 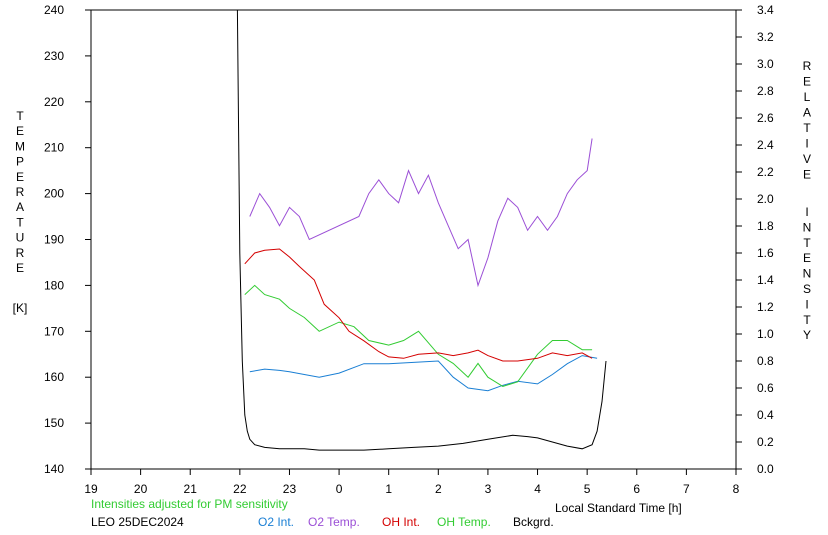 What do you see at coordinates (765, 64) in the screenshot?
I see `right-y-tick-label: 3.0` at bounding box center [765, 64].